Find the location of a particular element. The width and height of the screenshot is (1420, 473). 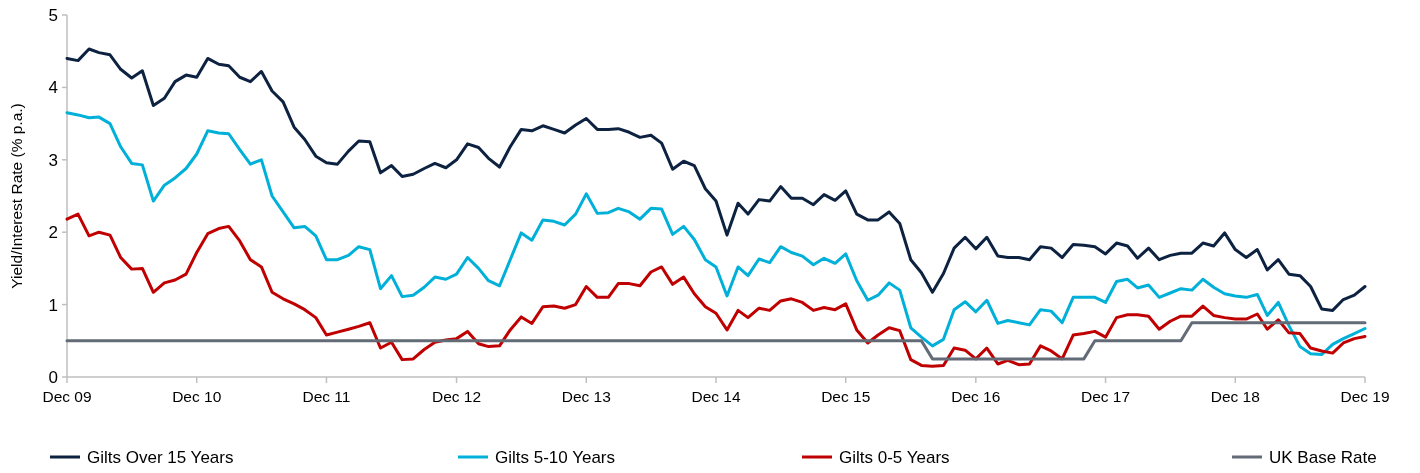

x-tick-label: Dec 19 is located at coordinates (1365, 396).